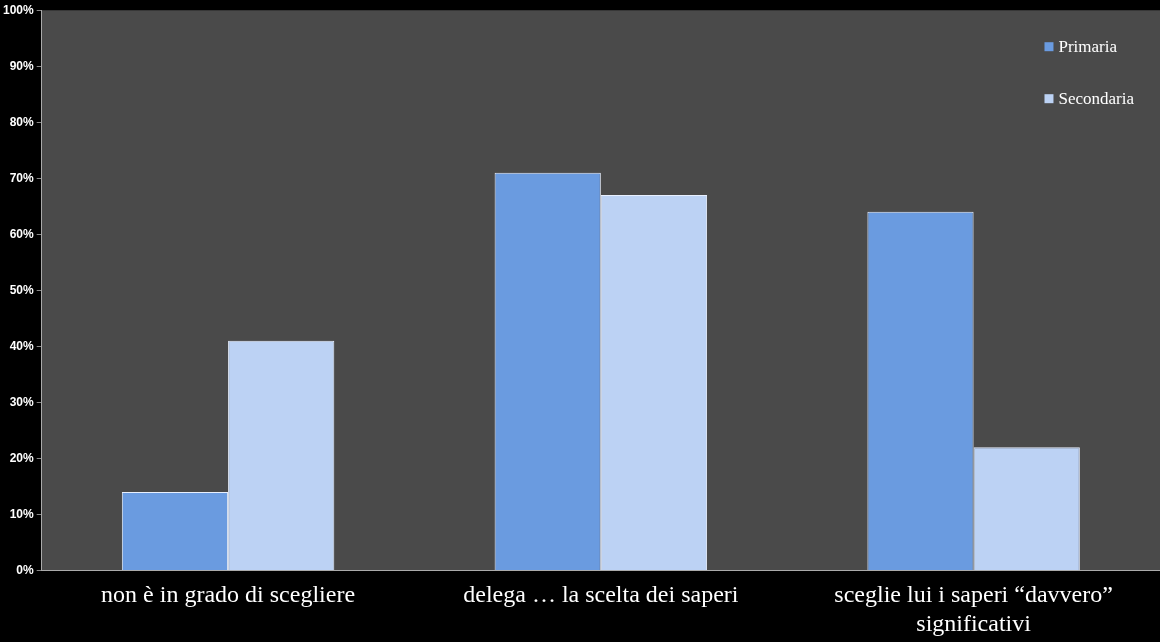 The height and width of the screenshot is (642, 1160). I want to click on legend-label: Secondaria, so click(1096, 98).